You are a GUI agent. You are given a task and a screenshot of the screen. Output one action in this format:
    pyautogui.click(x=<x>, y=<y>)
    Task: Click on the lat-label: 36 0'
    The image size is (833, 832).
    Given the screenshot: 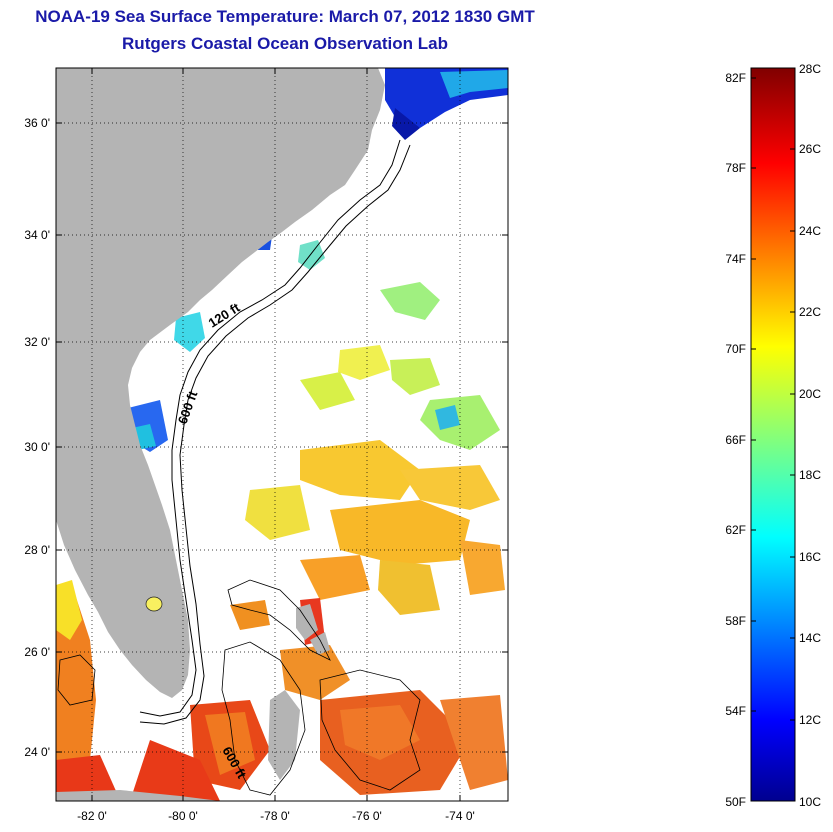 What is the action you would take?
    pyautogui.click(x=37, y=123)
    